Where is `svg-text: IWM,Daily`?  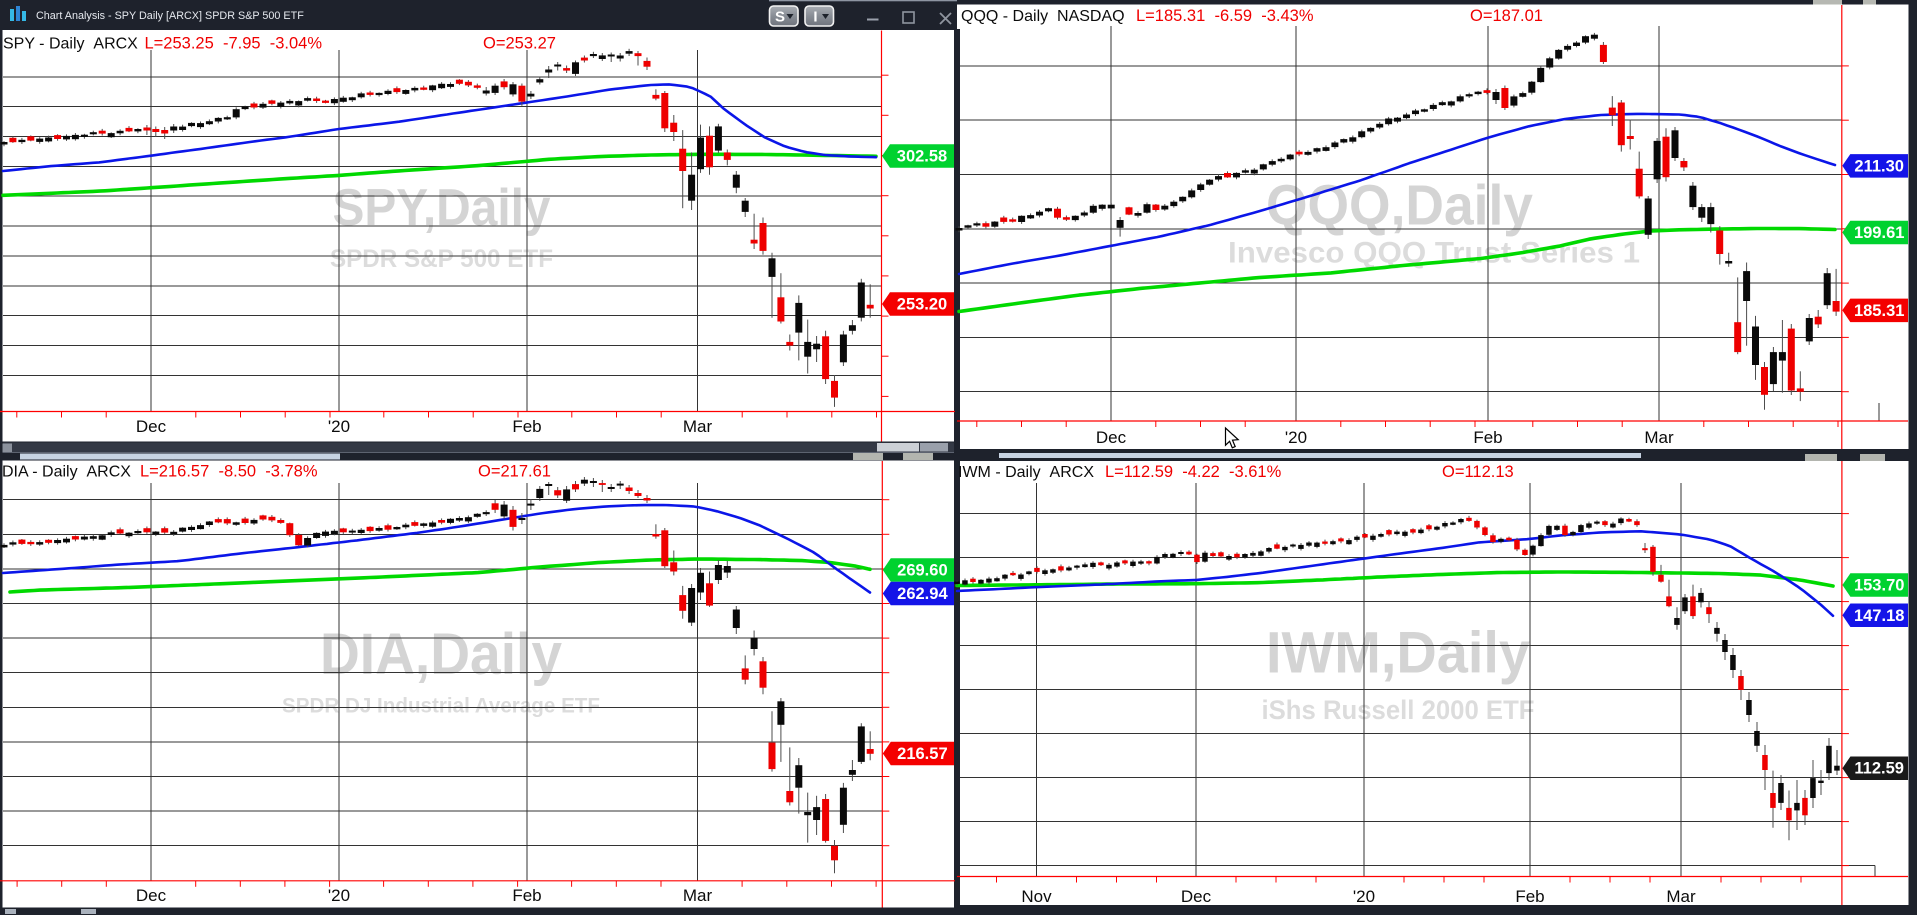 svg-text: IWM,Daily is located at coordinates (1398, 653).